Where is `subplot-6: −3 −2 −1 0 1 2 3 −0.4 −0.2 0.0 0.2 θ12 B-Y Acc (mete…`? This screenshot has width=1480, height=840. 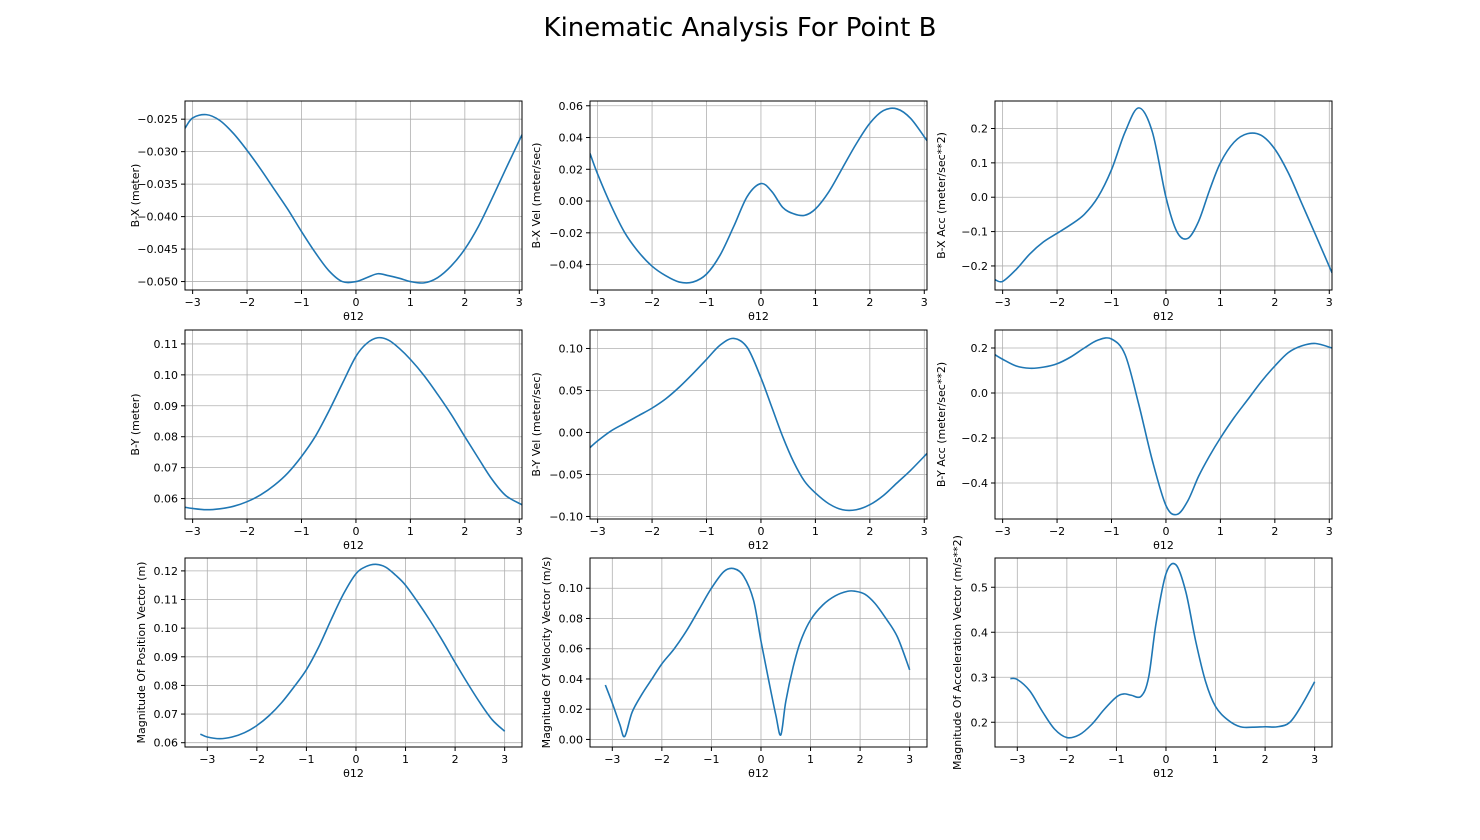
subplot-6: −3 −2 −1 0 1 2 3 −0.4 −0.2 0.0 0.2 θ12 B-Y Acc (mete… is located at coordinates (1134, 440).